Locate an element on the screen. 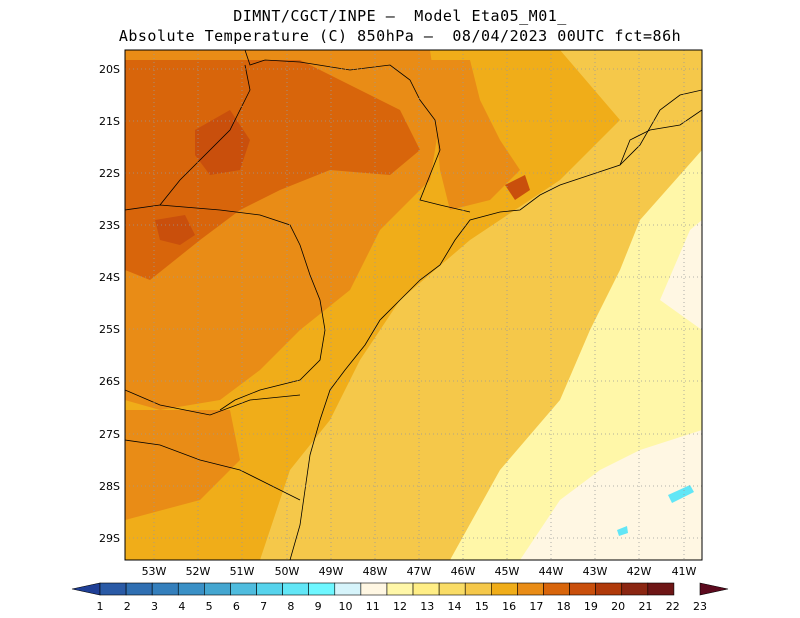 This screenshot has width=800, height=618. lat-label: 27S is located at coordinates (109, 434).